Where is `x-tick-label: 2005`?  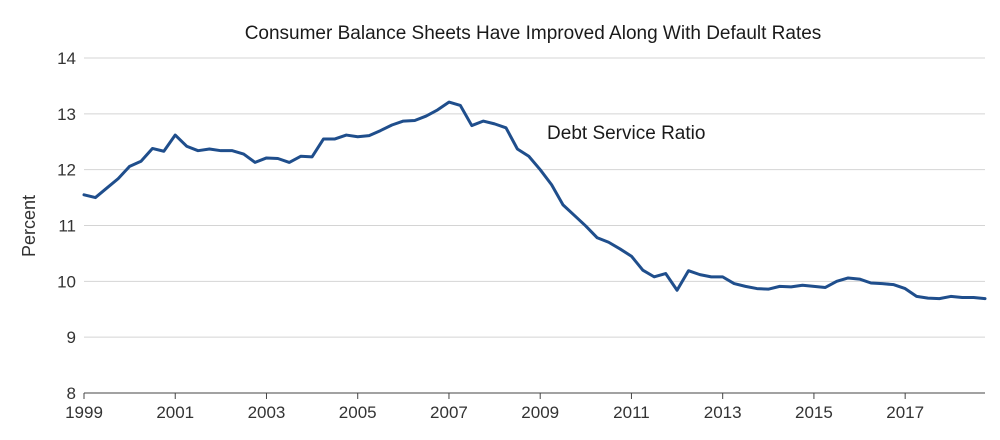 x-tick-label: 2005 is located at coordinates (358, 412).